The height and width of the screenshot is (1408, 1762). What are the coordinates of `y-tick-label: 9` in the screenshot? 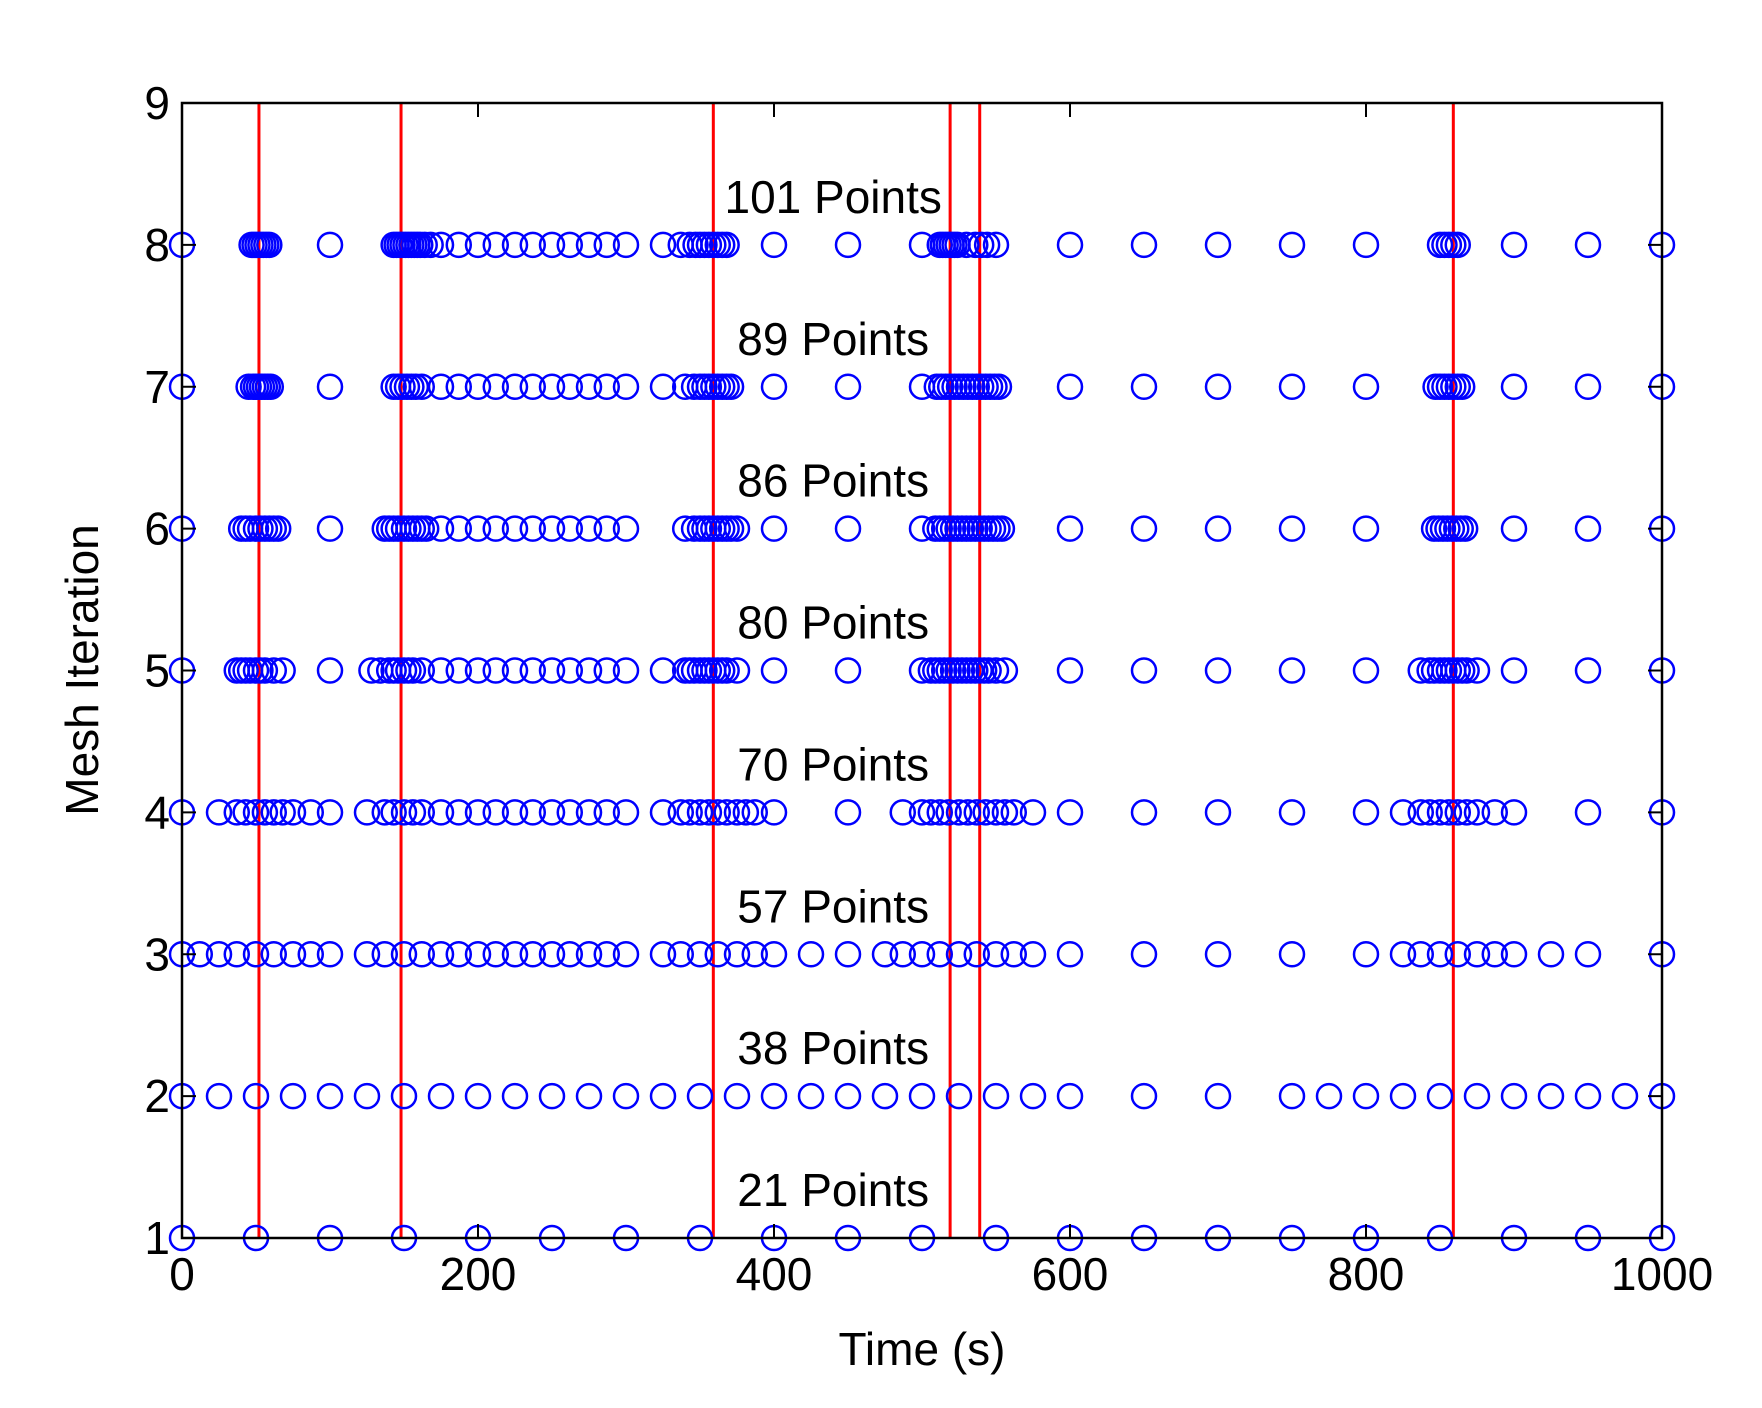 It's located at (157, 103).